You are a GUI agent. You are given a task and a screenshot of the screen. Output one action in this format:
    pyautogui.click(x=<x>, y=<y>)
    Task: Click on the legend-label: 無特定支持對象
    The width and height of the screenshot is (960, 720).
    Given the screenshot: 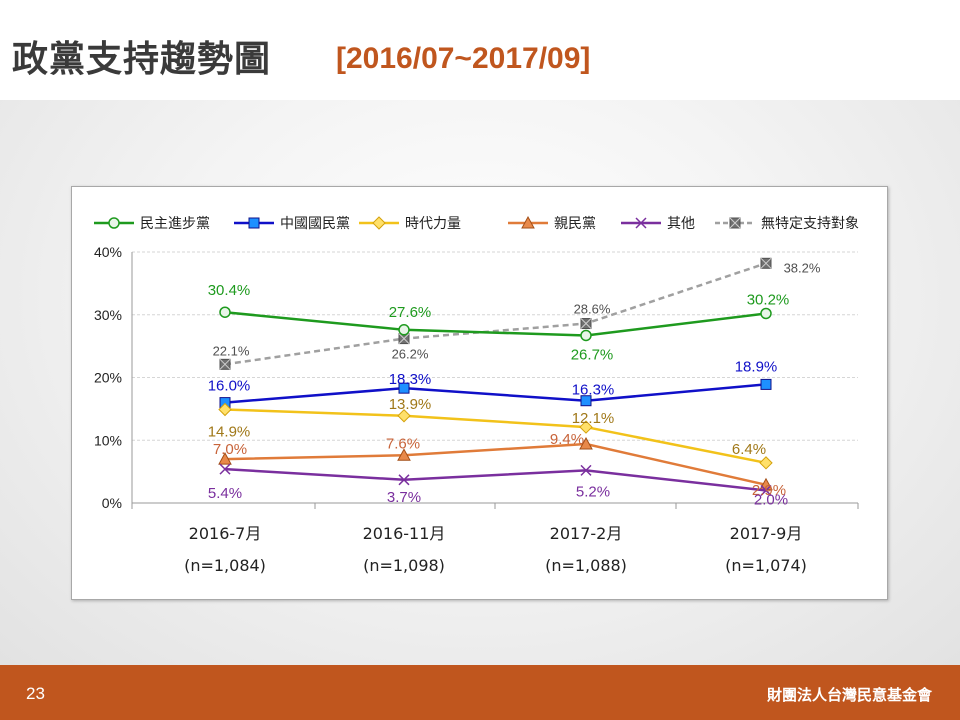 What is the action you would take?
    pyautogui.click(x=810, y=224)
    